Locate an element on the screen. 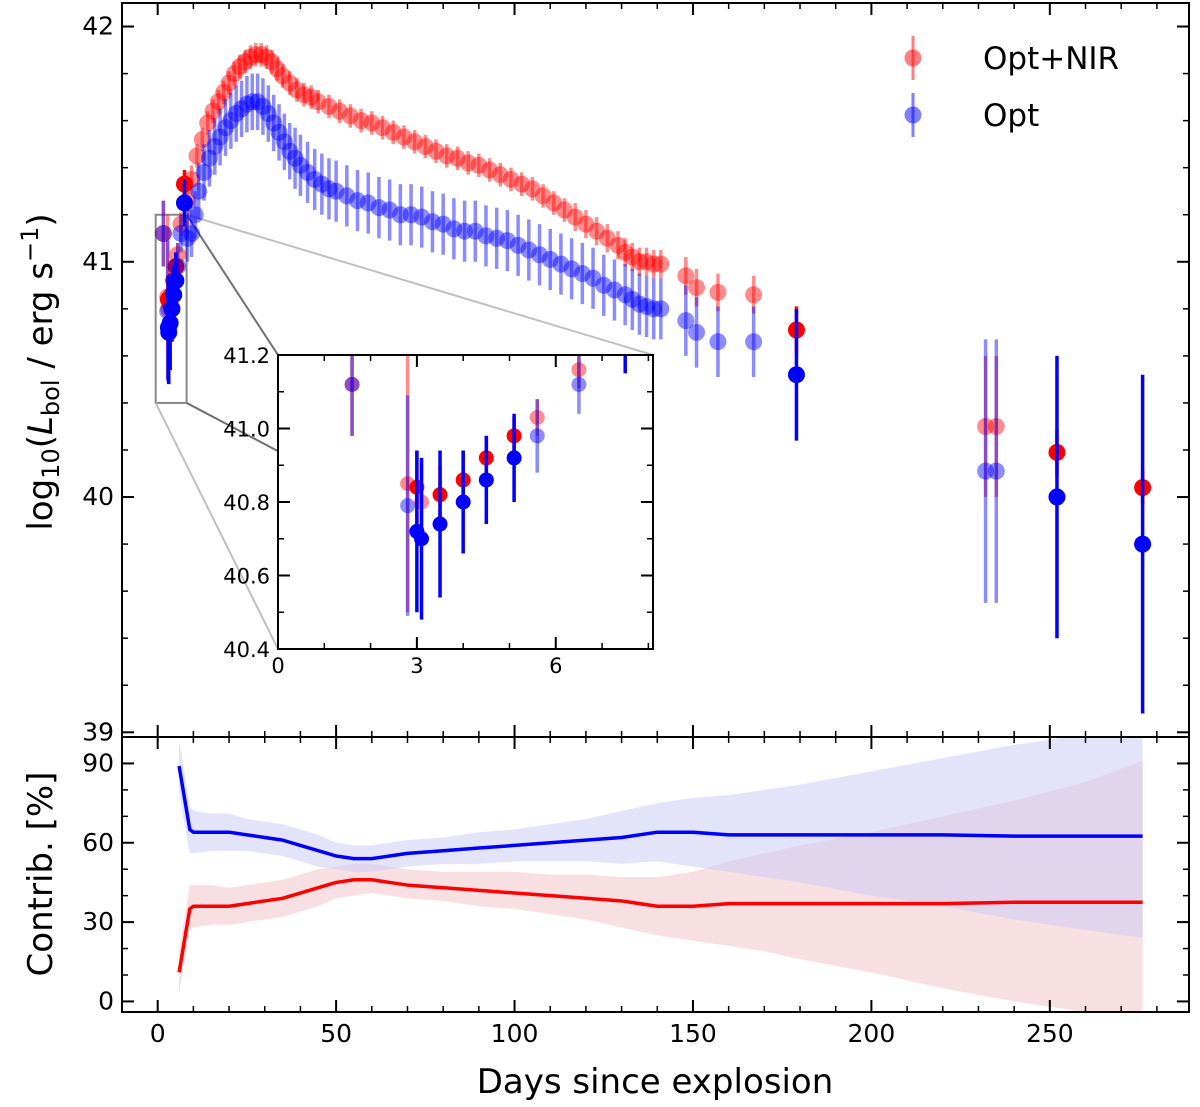 Image resolution: width=1200 pixels, height=1107 pixels. x-axis-label: Days since explosion is located at coordinates (655, 1082).